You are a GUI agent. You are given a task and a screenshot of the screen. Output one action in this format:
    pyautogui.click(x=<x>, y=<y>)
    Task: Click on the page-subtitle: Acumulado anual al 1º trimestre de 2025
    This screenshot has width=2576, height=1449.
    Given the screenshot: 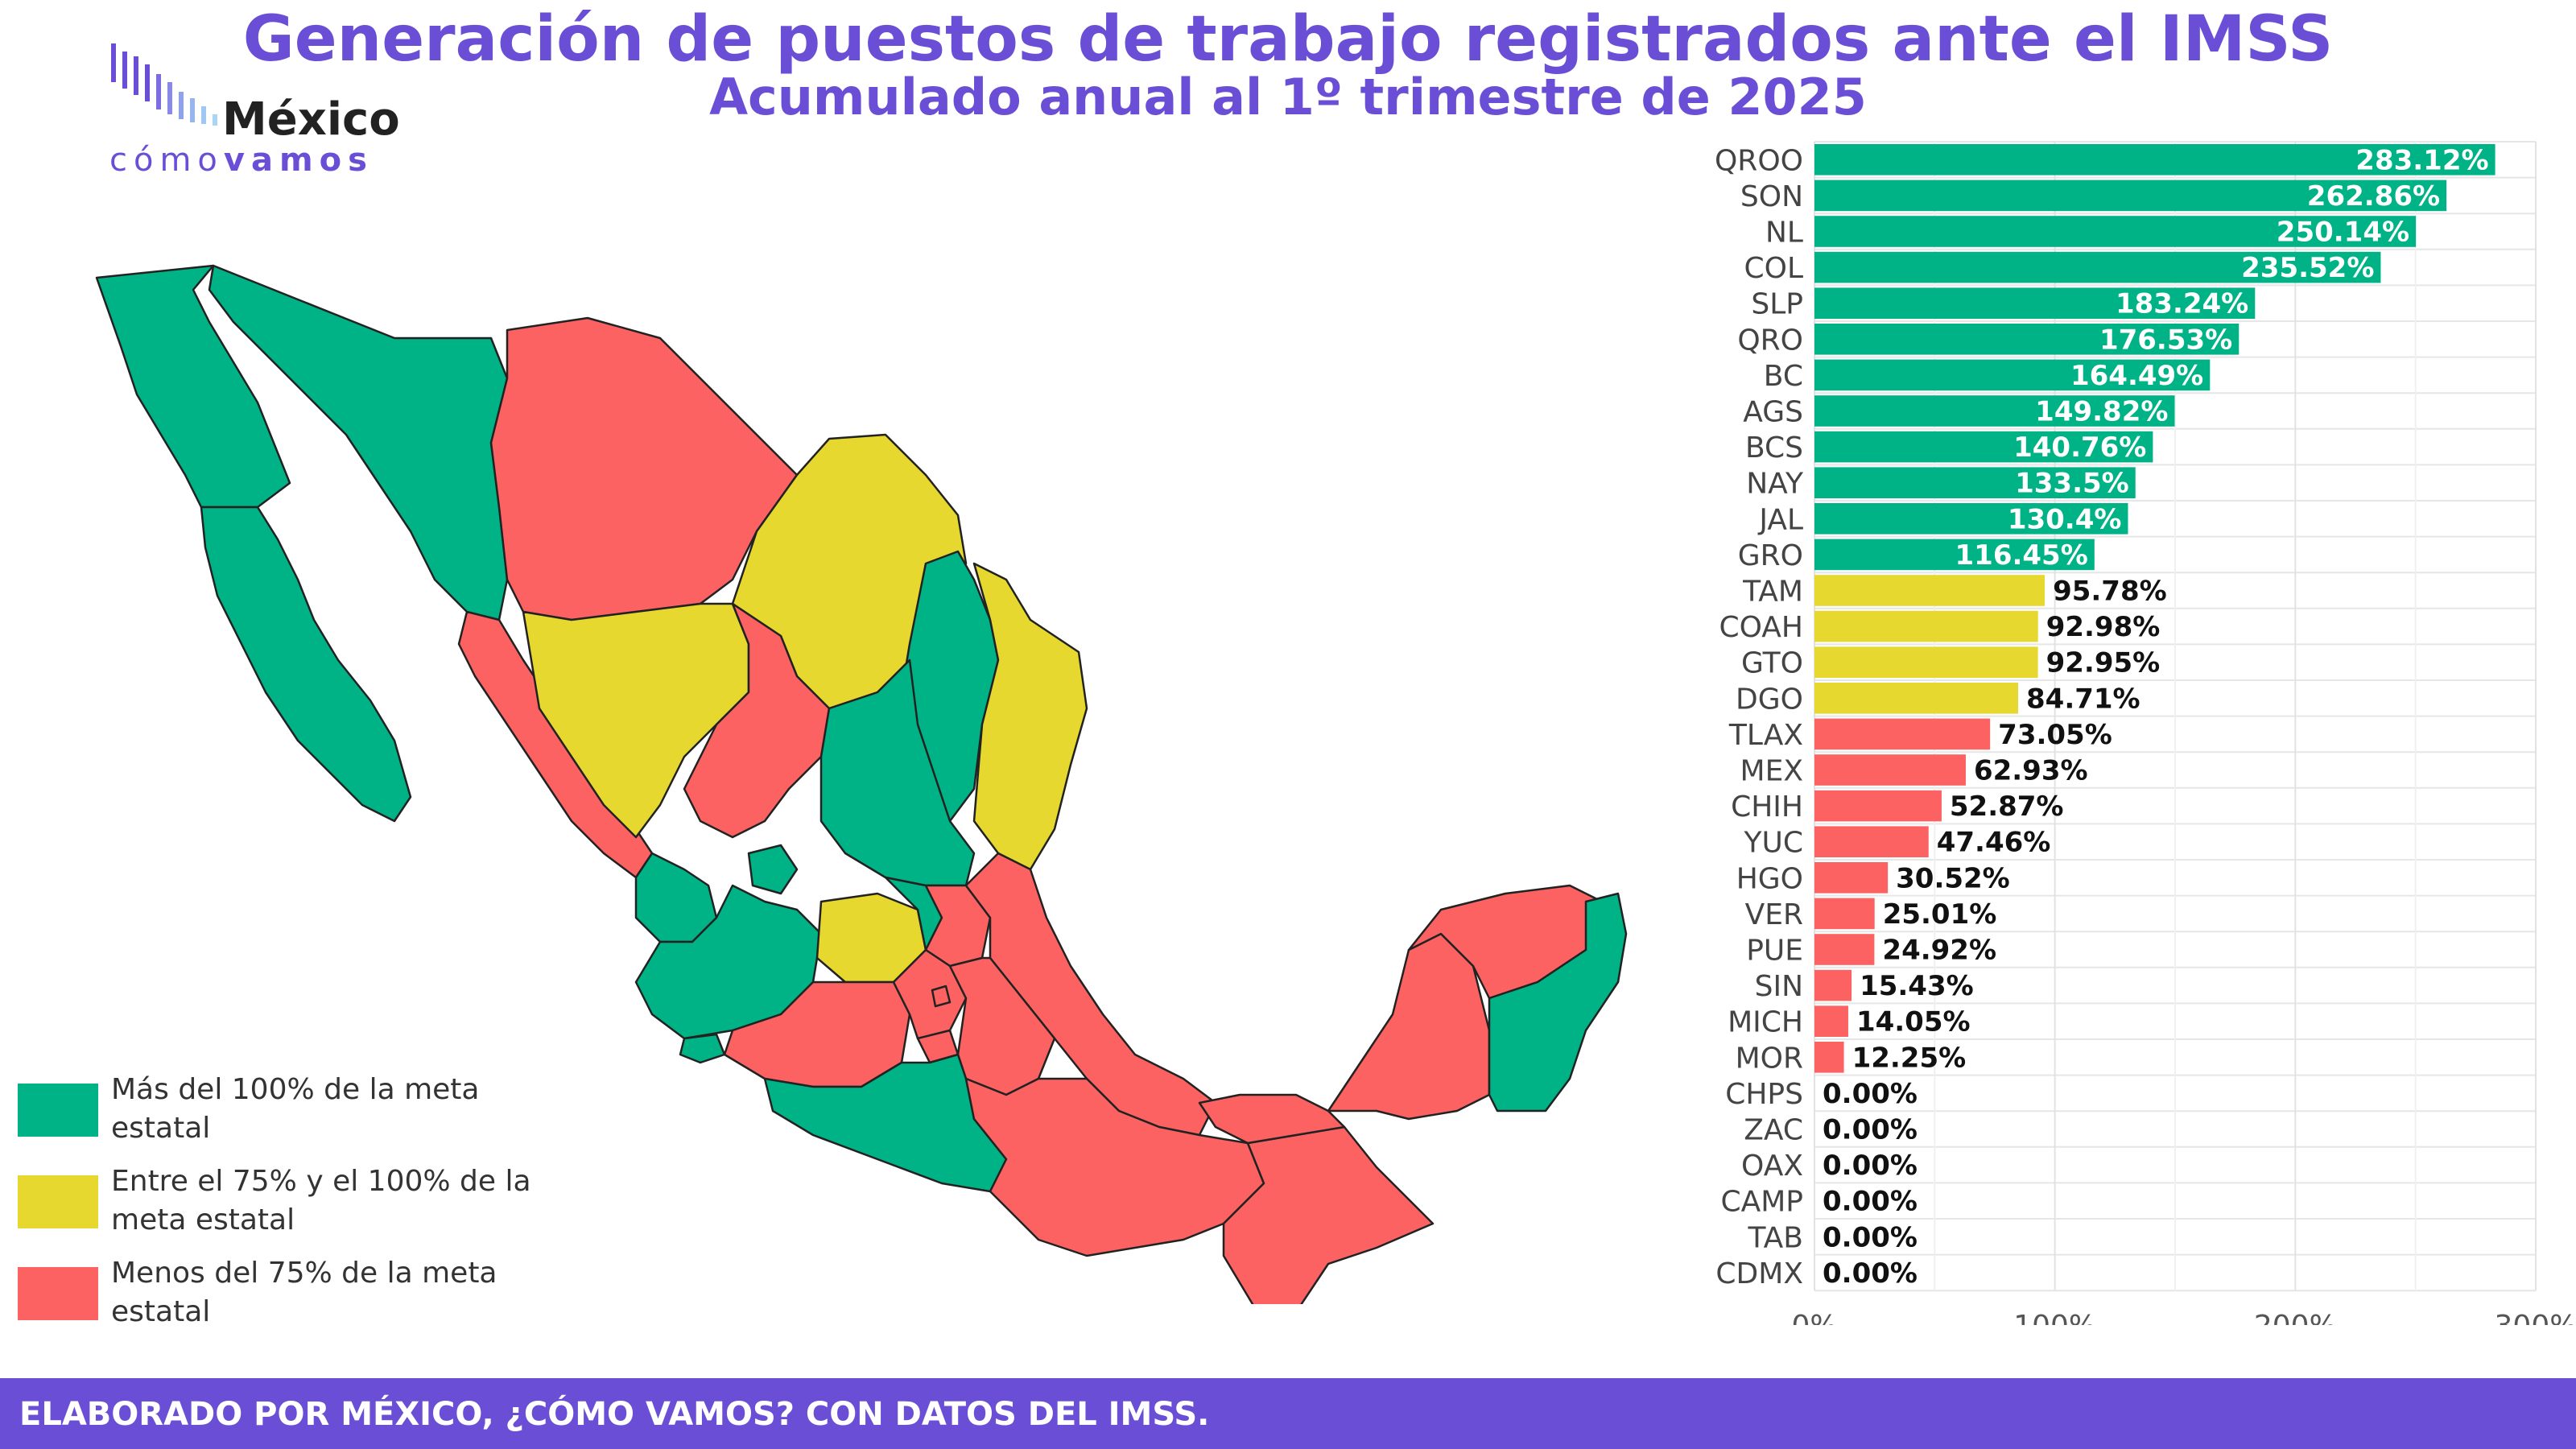 What is the action you would take?
    pyautogui.click(x=1288, y=97)
    